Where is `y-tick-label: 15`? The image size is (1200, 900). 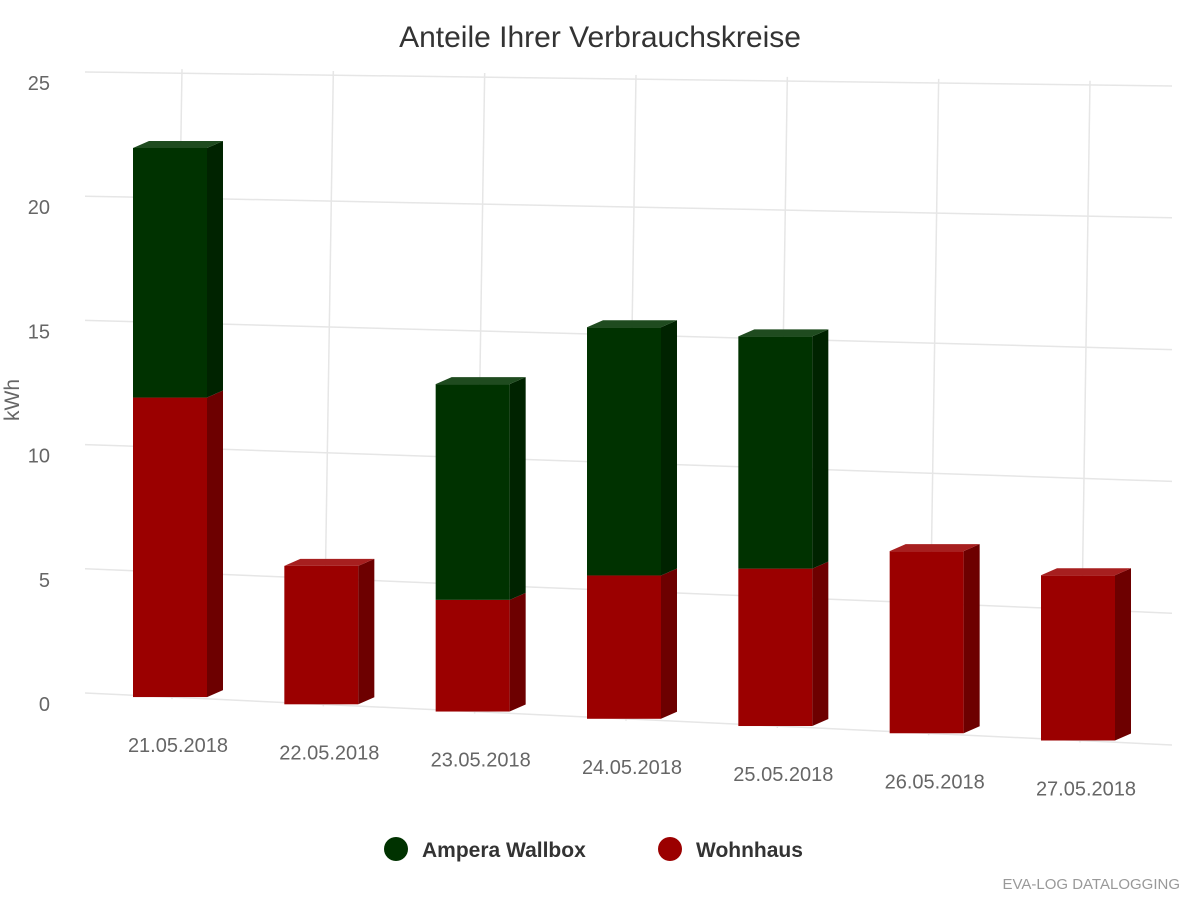 y-tick-label: 15 is located at coordinates (39, 332).